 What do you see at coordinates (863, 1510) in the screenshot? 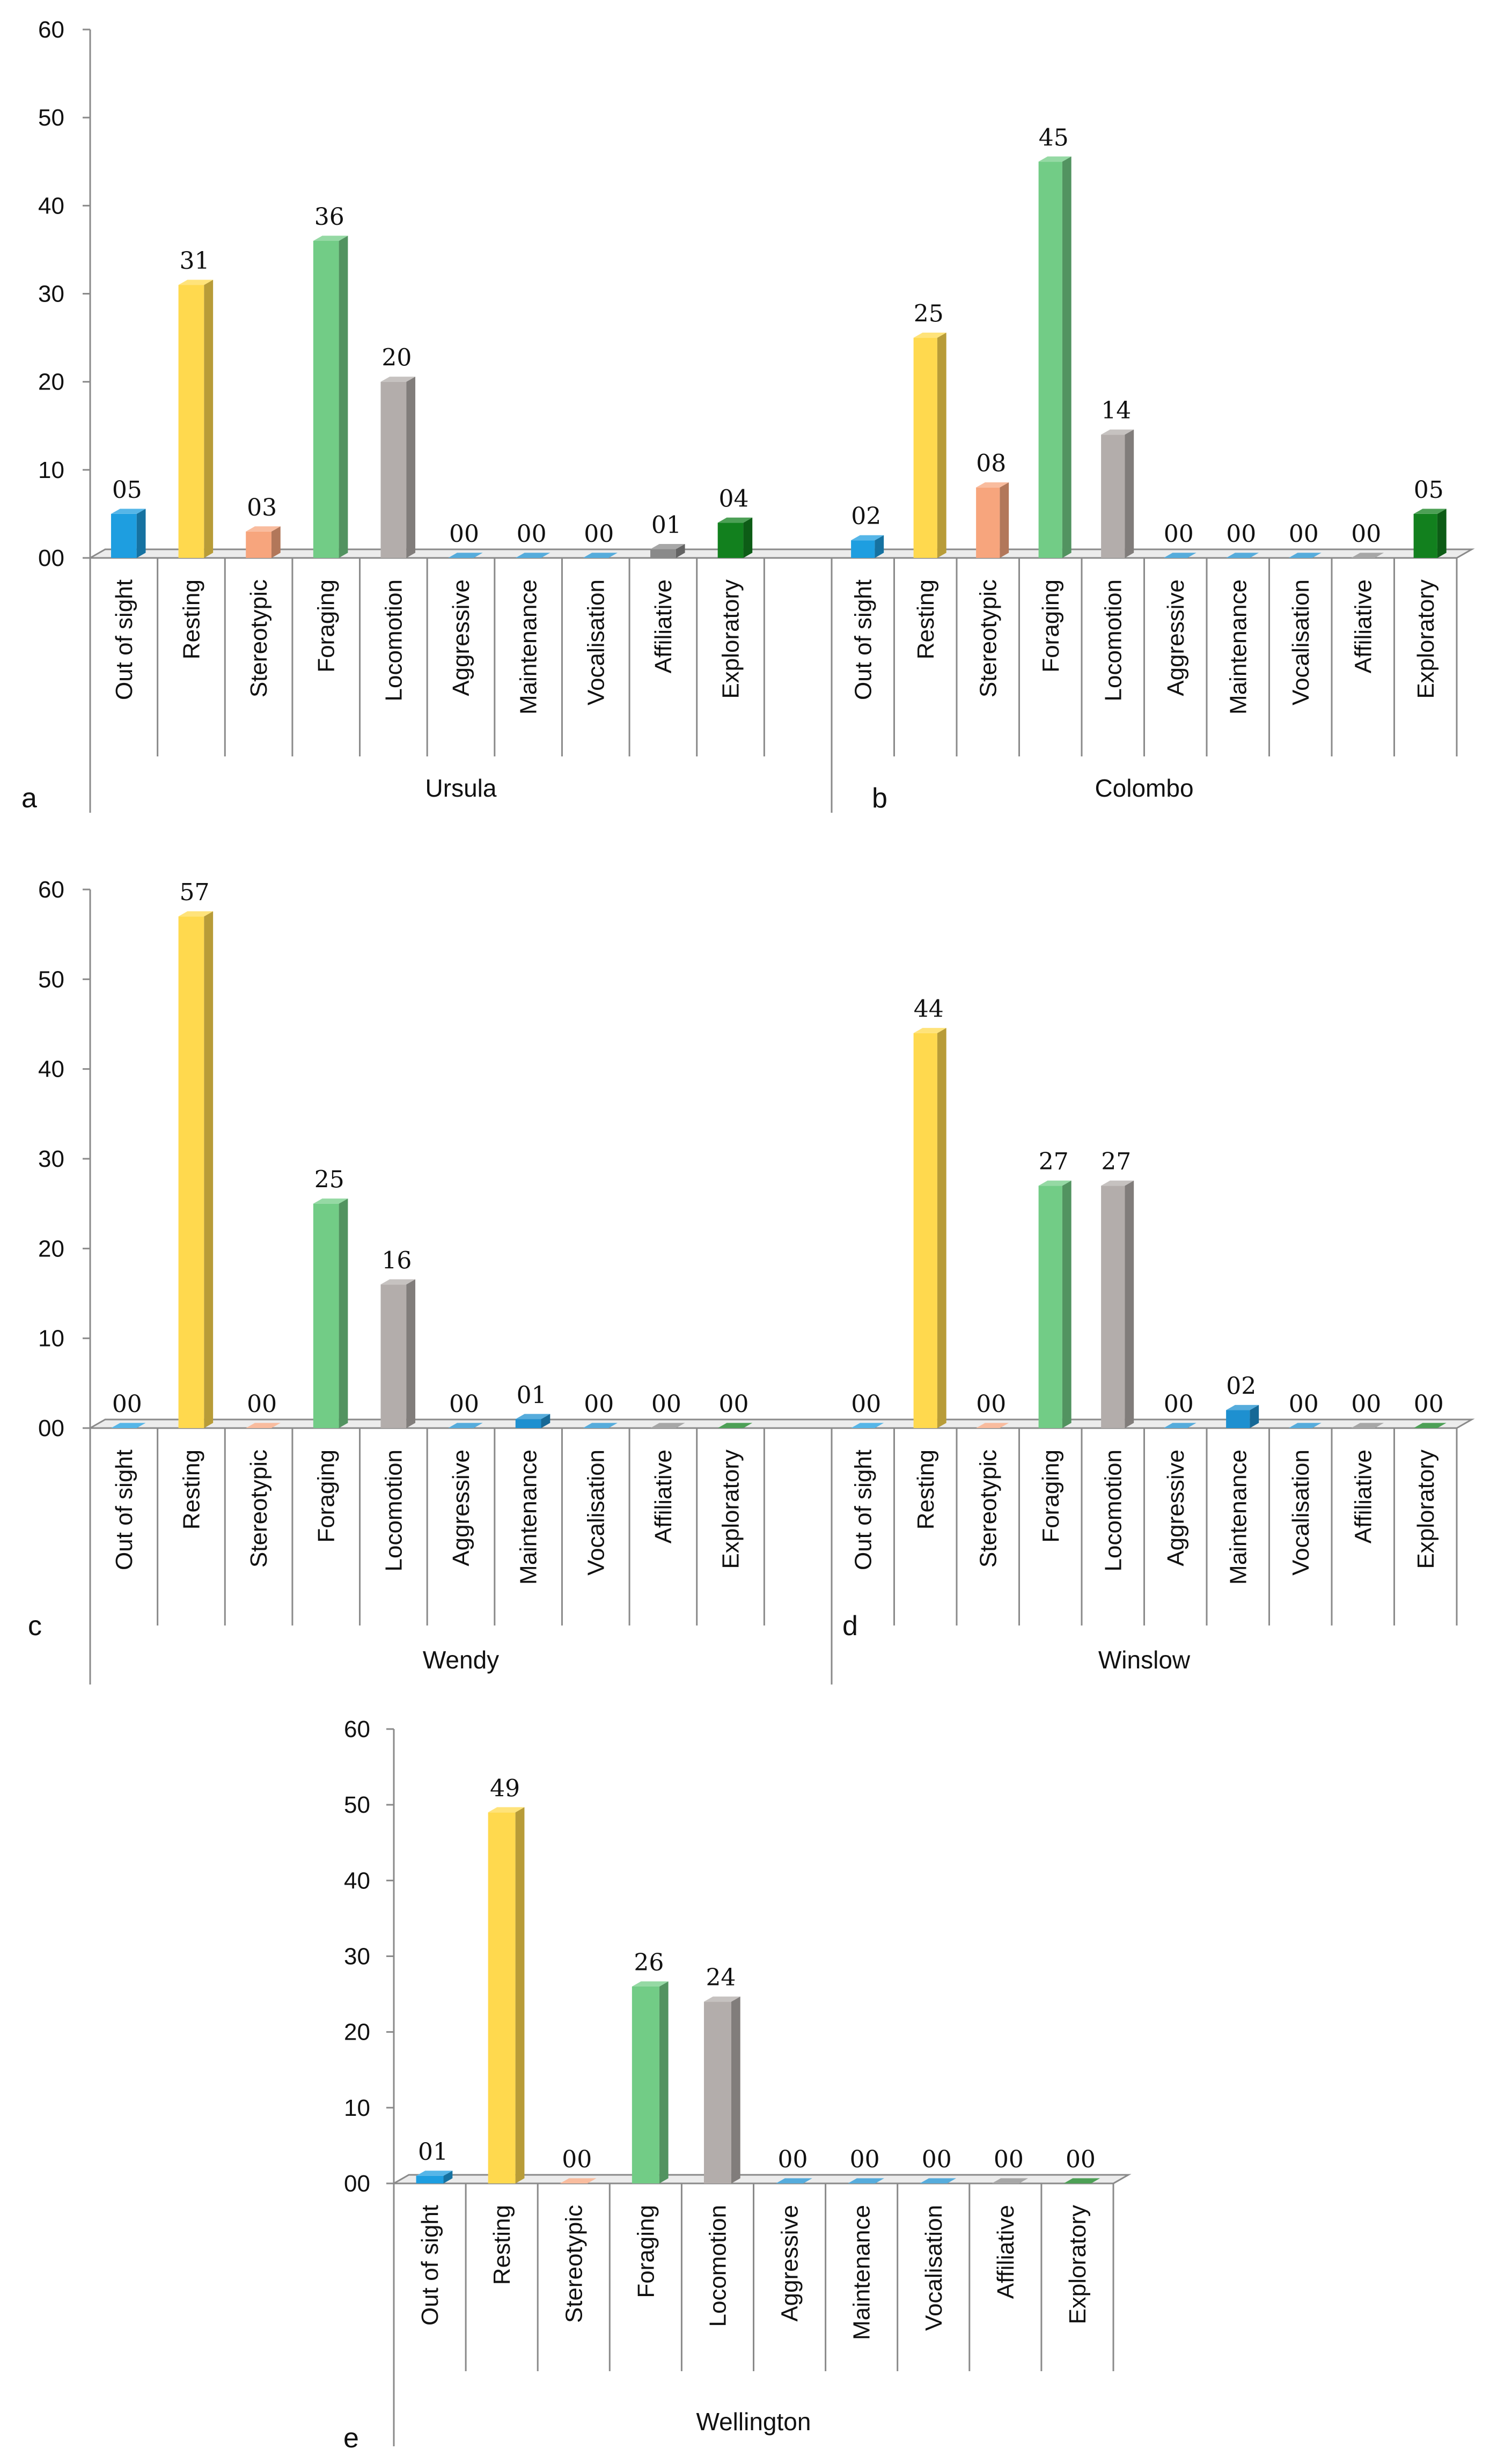
I see `category-label: Out of sight` at bounding box center [863, 1510].